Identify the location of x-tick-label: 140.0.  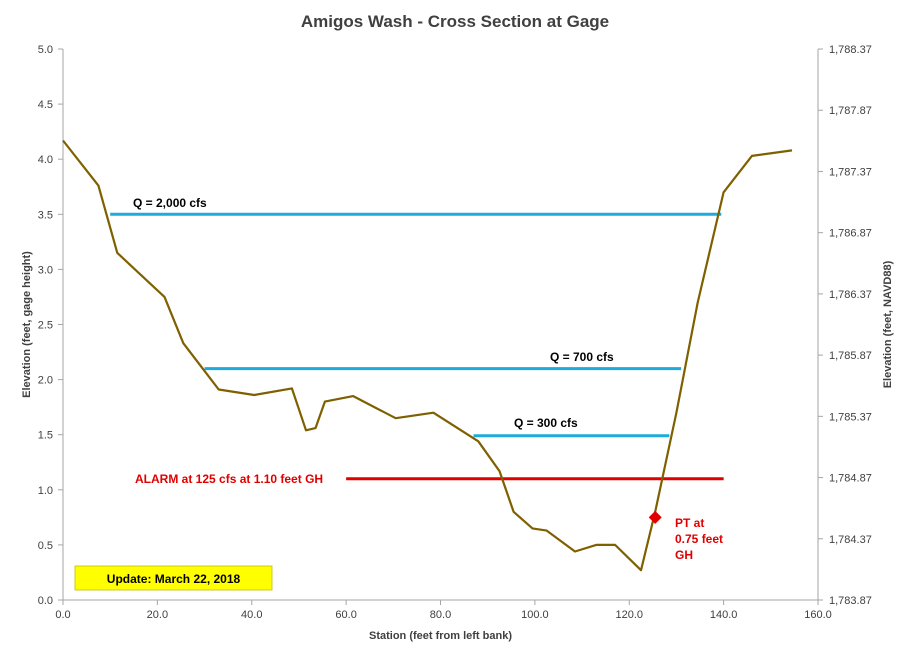
(724, 615).